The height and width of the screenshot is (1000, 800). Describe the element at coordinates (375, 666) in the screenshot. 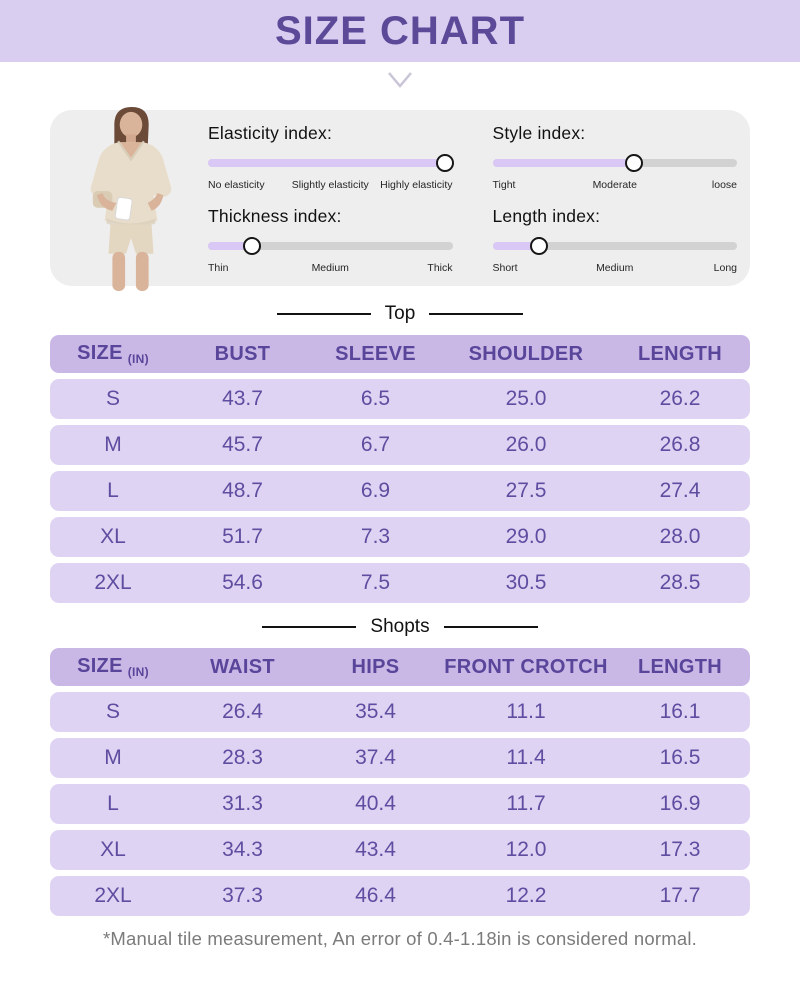

I see `column-header: HIPS` at that location.